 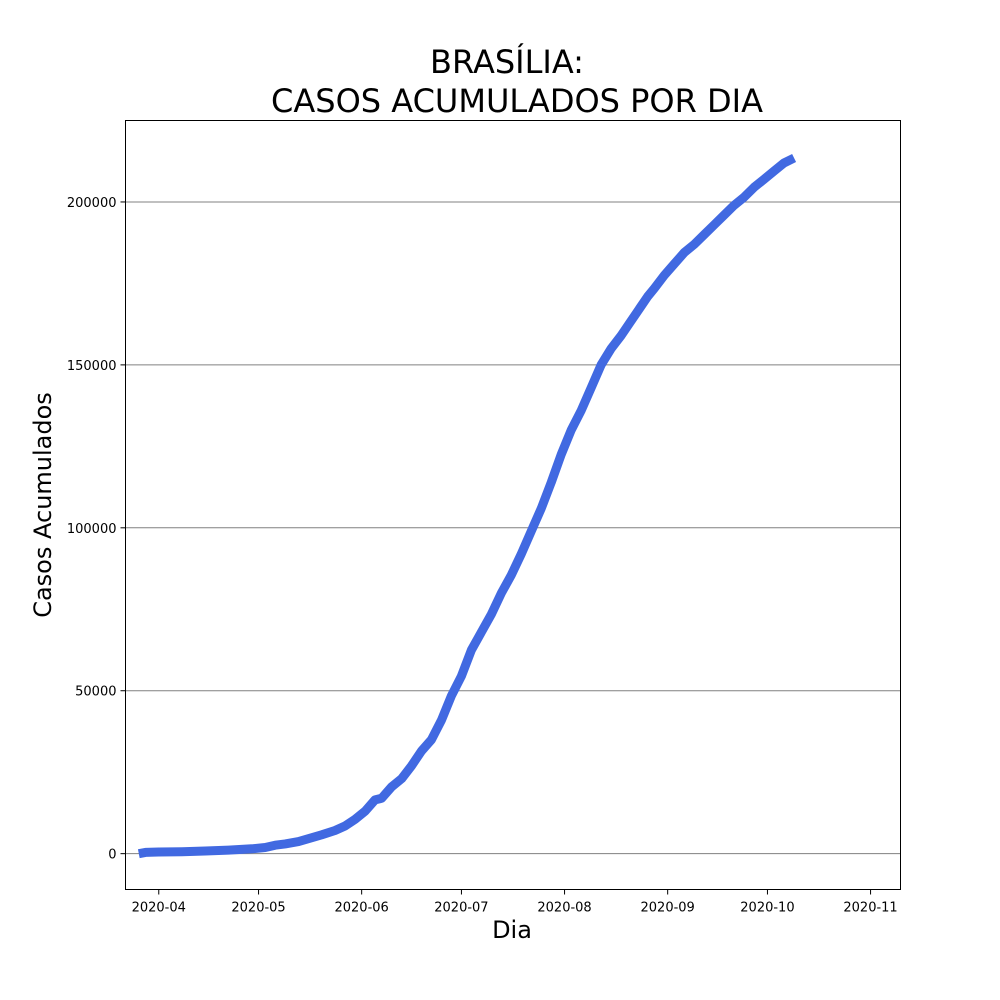 What do you see at coordinates (92, 366) in the screenshot?
I see `y-tick-label: 150000` at bounding box center [92, 366].